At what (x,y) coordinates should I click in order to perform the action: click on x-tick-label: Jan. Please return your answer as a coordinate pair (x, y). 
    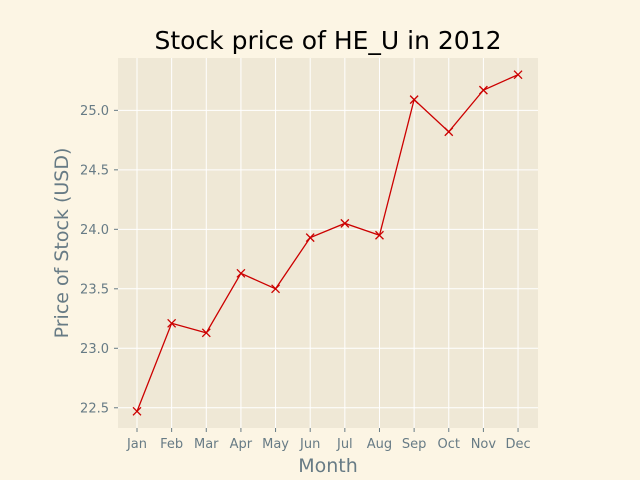
    Looking at the image, I should click on (136, 444).